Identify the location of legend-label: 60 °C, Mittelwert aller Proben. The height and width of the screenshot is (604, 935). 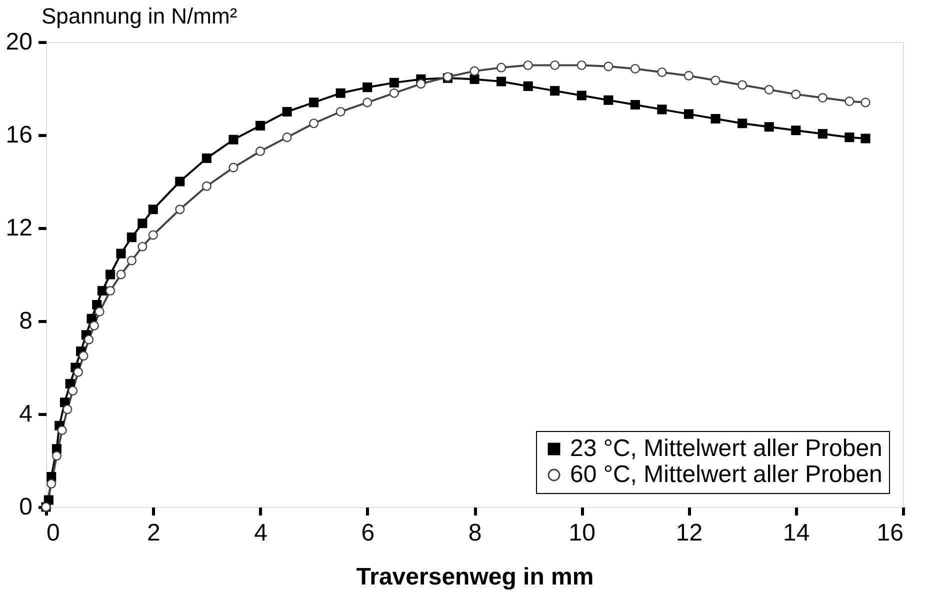
(726, 474).